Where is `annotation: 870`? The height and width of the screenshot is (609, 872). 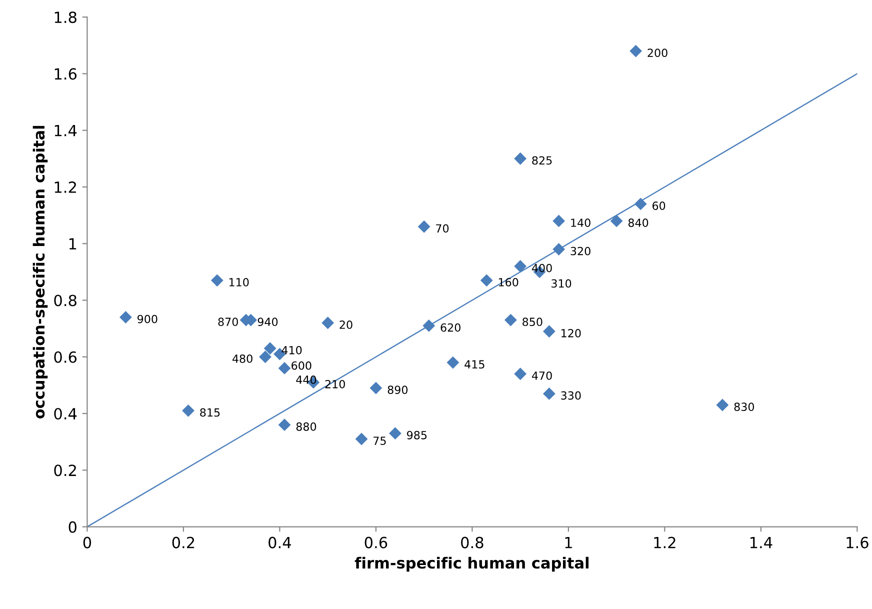 annotation: 870 is located at coordinates (228, 322).